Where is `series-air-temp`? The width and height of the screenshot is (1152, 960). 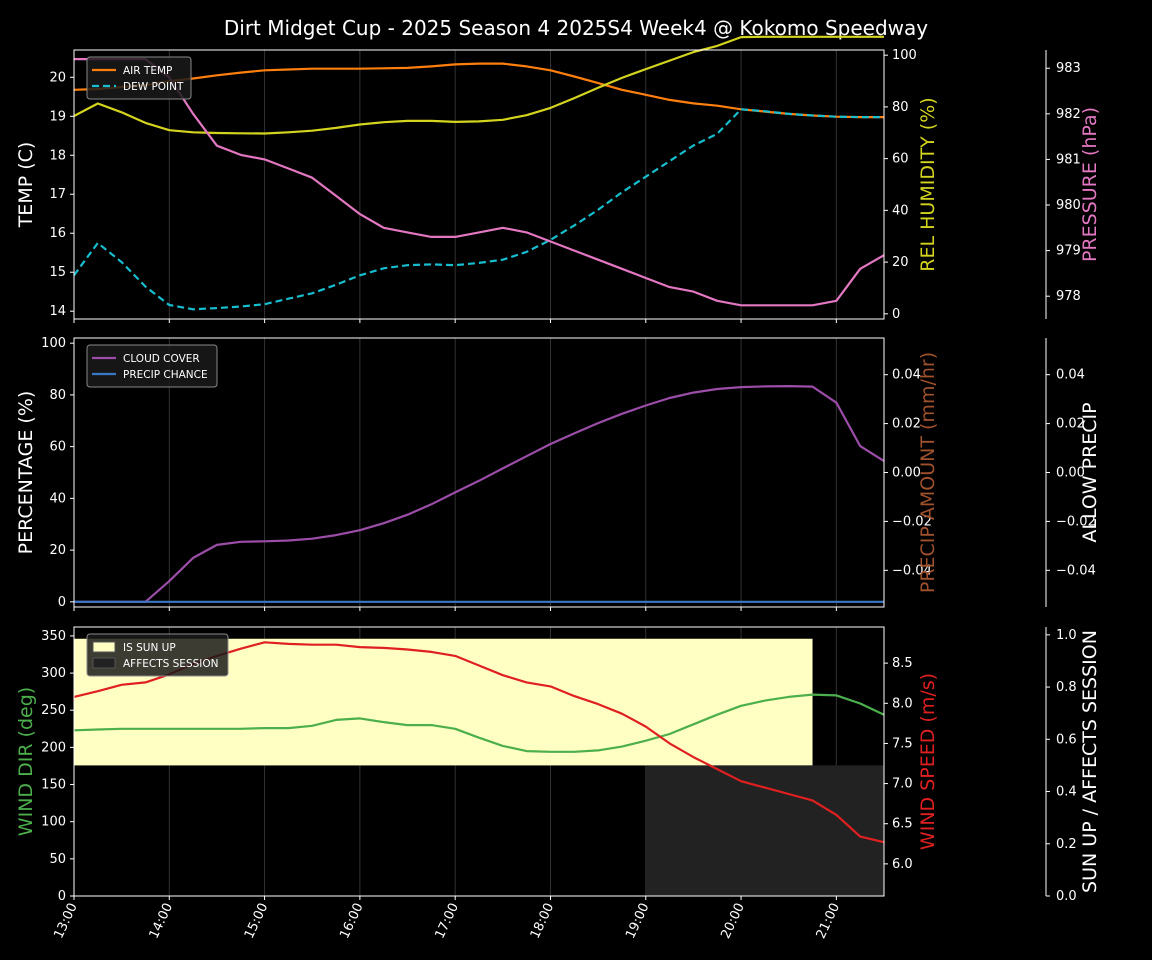 series-air-temp is located at coordinates (478, 90).